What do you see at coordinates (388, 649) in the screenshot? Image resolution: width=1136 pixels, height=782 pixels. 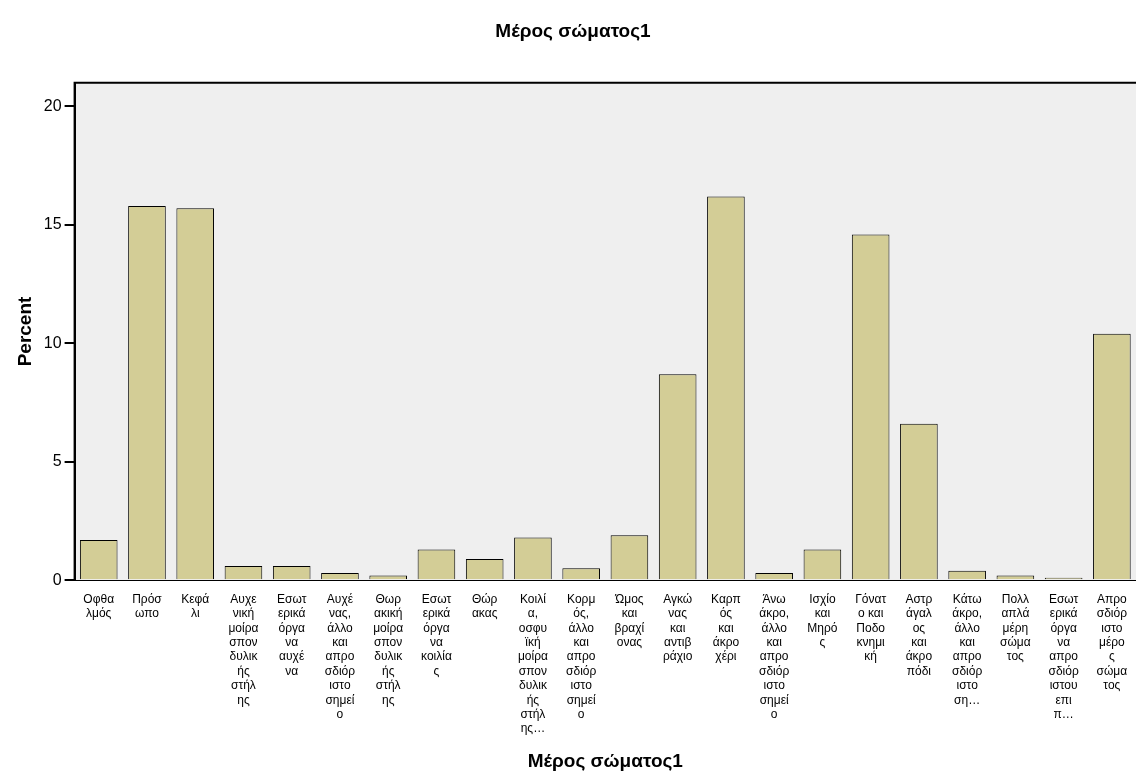 I see `x-tick-label: Θωρακική μοίρα σπονδυλικής στήλης` at bounding box center [388, 649].